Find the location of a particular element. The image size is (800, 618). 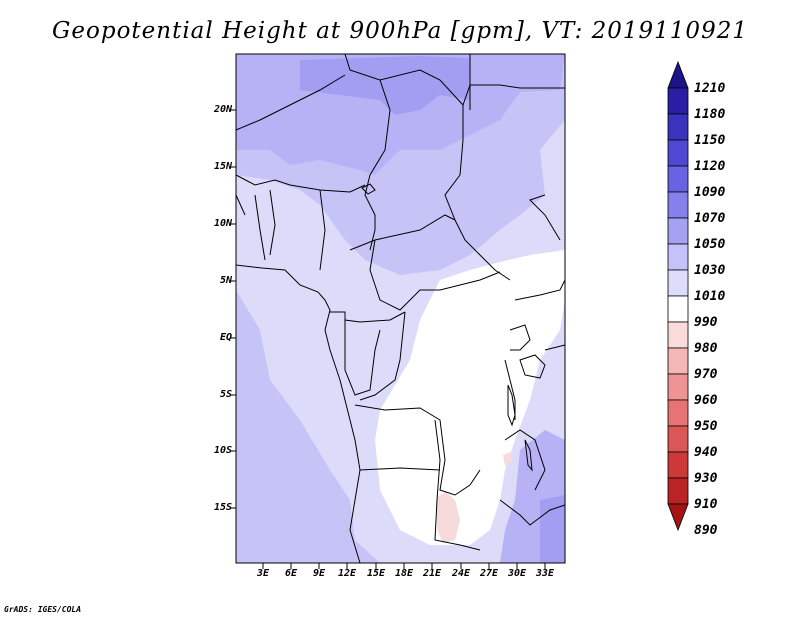

lat-label: 15N is located at coordinates (222, 166).